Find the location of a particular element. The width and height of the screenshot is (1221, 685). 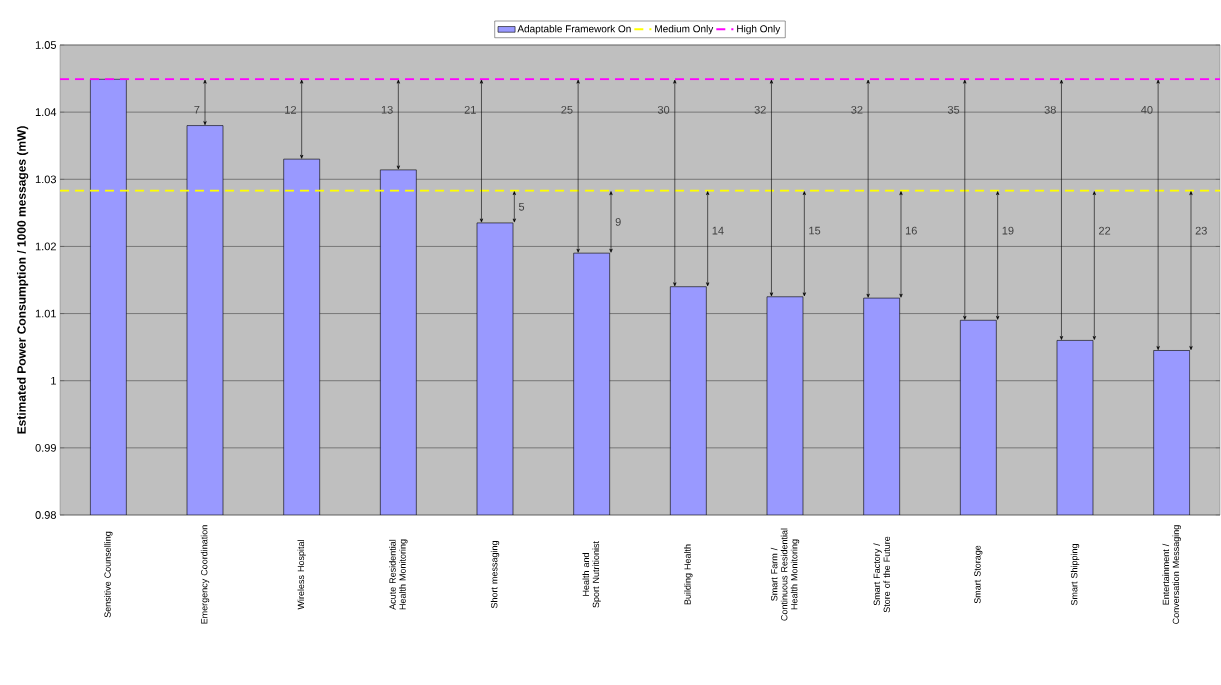

y-tick-label: 1.05 is located at coordinates (46, 45).